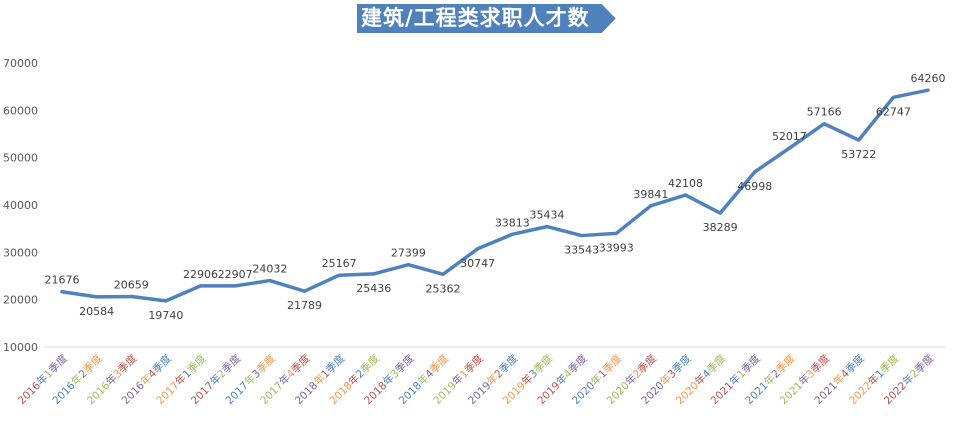 The width and height of the screenshot is (961, 421). What do you see at coordinates (443, 288) in the screenshot?
I see `data-label: 25362` at bounding box center [443, 288].